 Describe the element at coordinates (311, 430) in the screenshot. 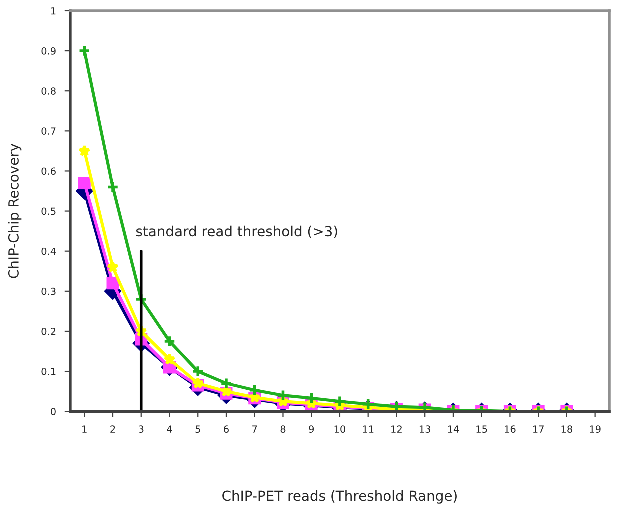

I see `x-tick-label: 9` at that location.